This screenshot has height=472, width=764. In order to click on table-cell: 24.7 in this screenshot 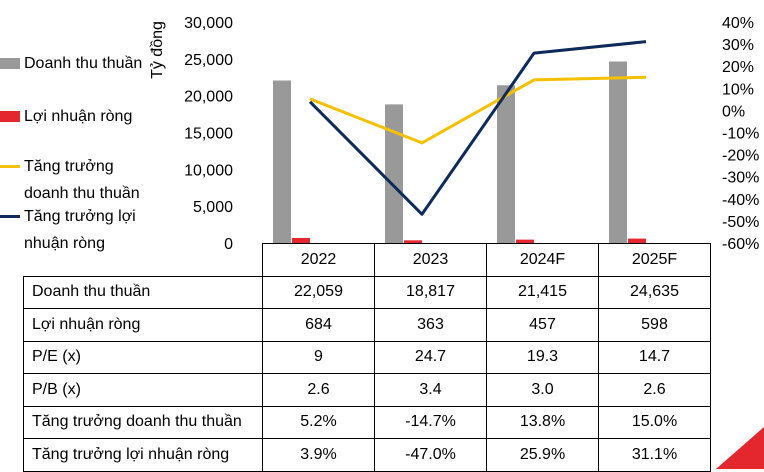, I will do `click(430, 357)`.